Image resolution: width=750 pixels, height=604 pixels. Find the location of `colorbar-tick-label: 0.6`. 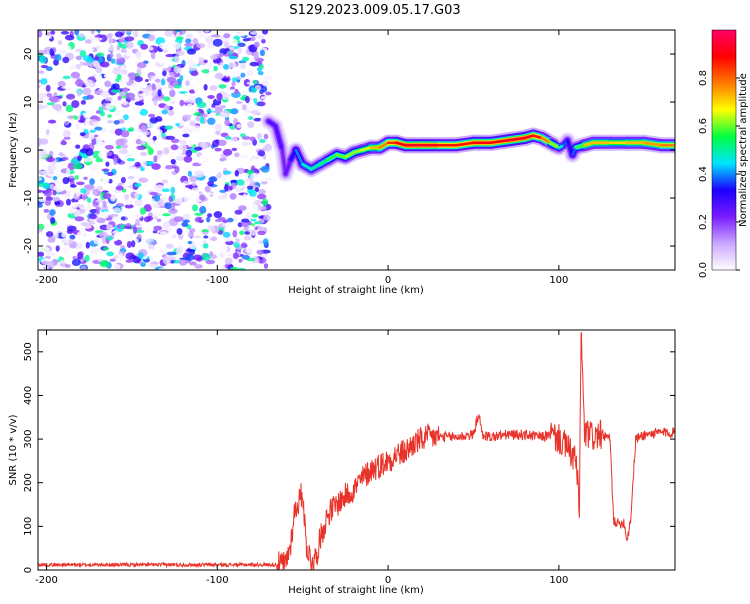

colorbar-tick-label: 0.6 is located at coordinates (703, 126).